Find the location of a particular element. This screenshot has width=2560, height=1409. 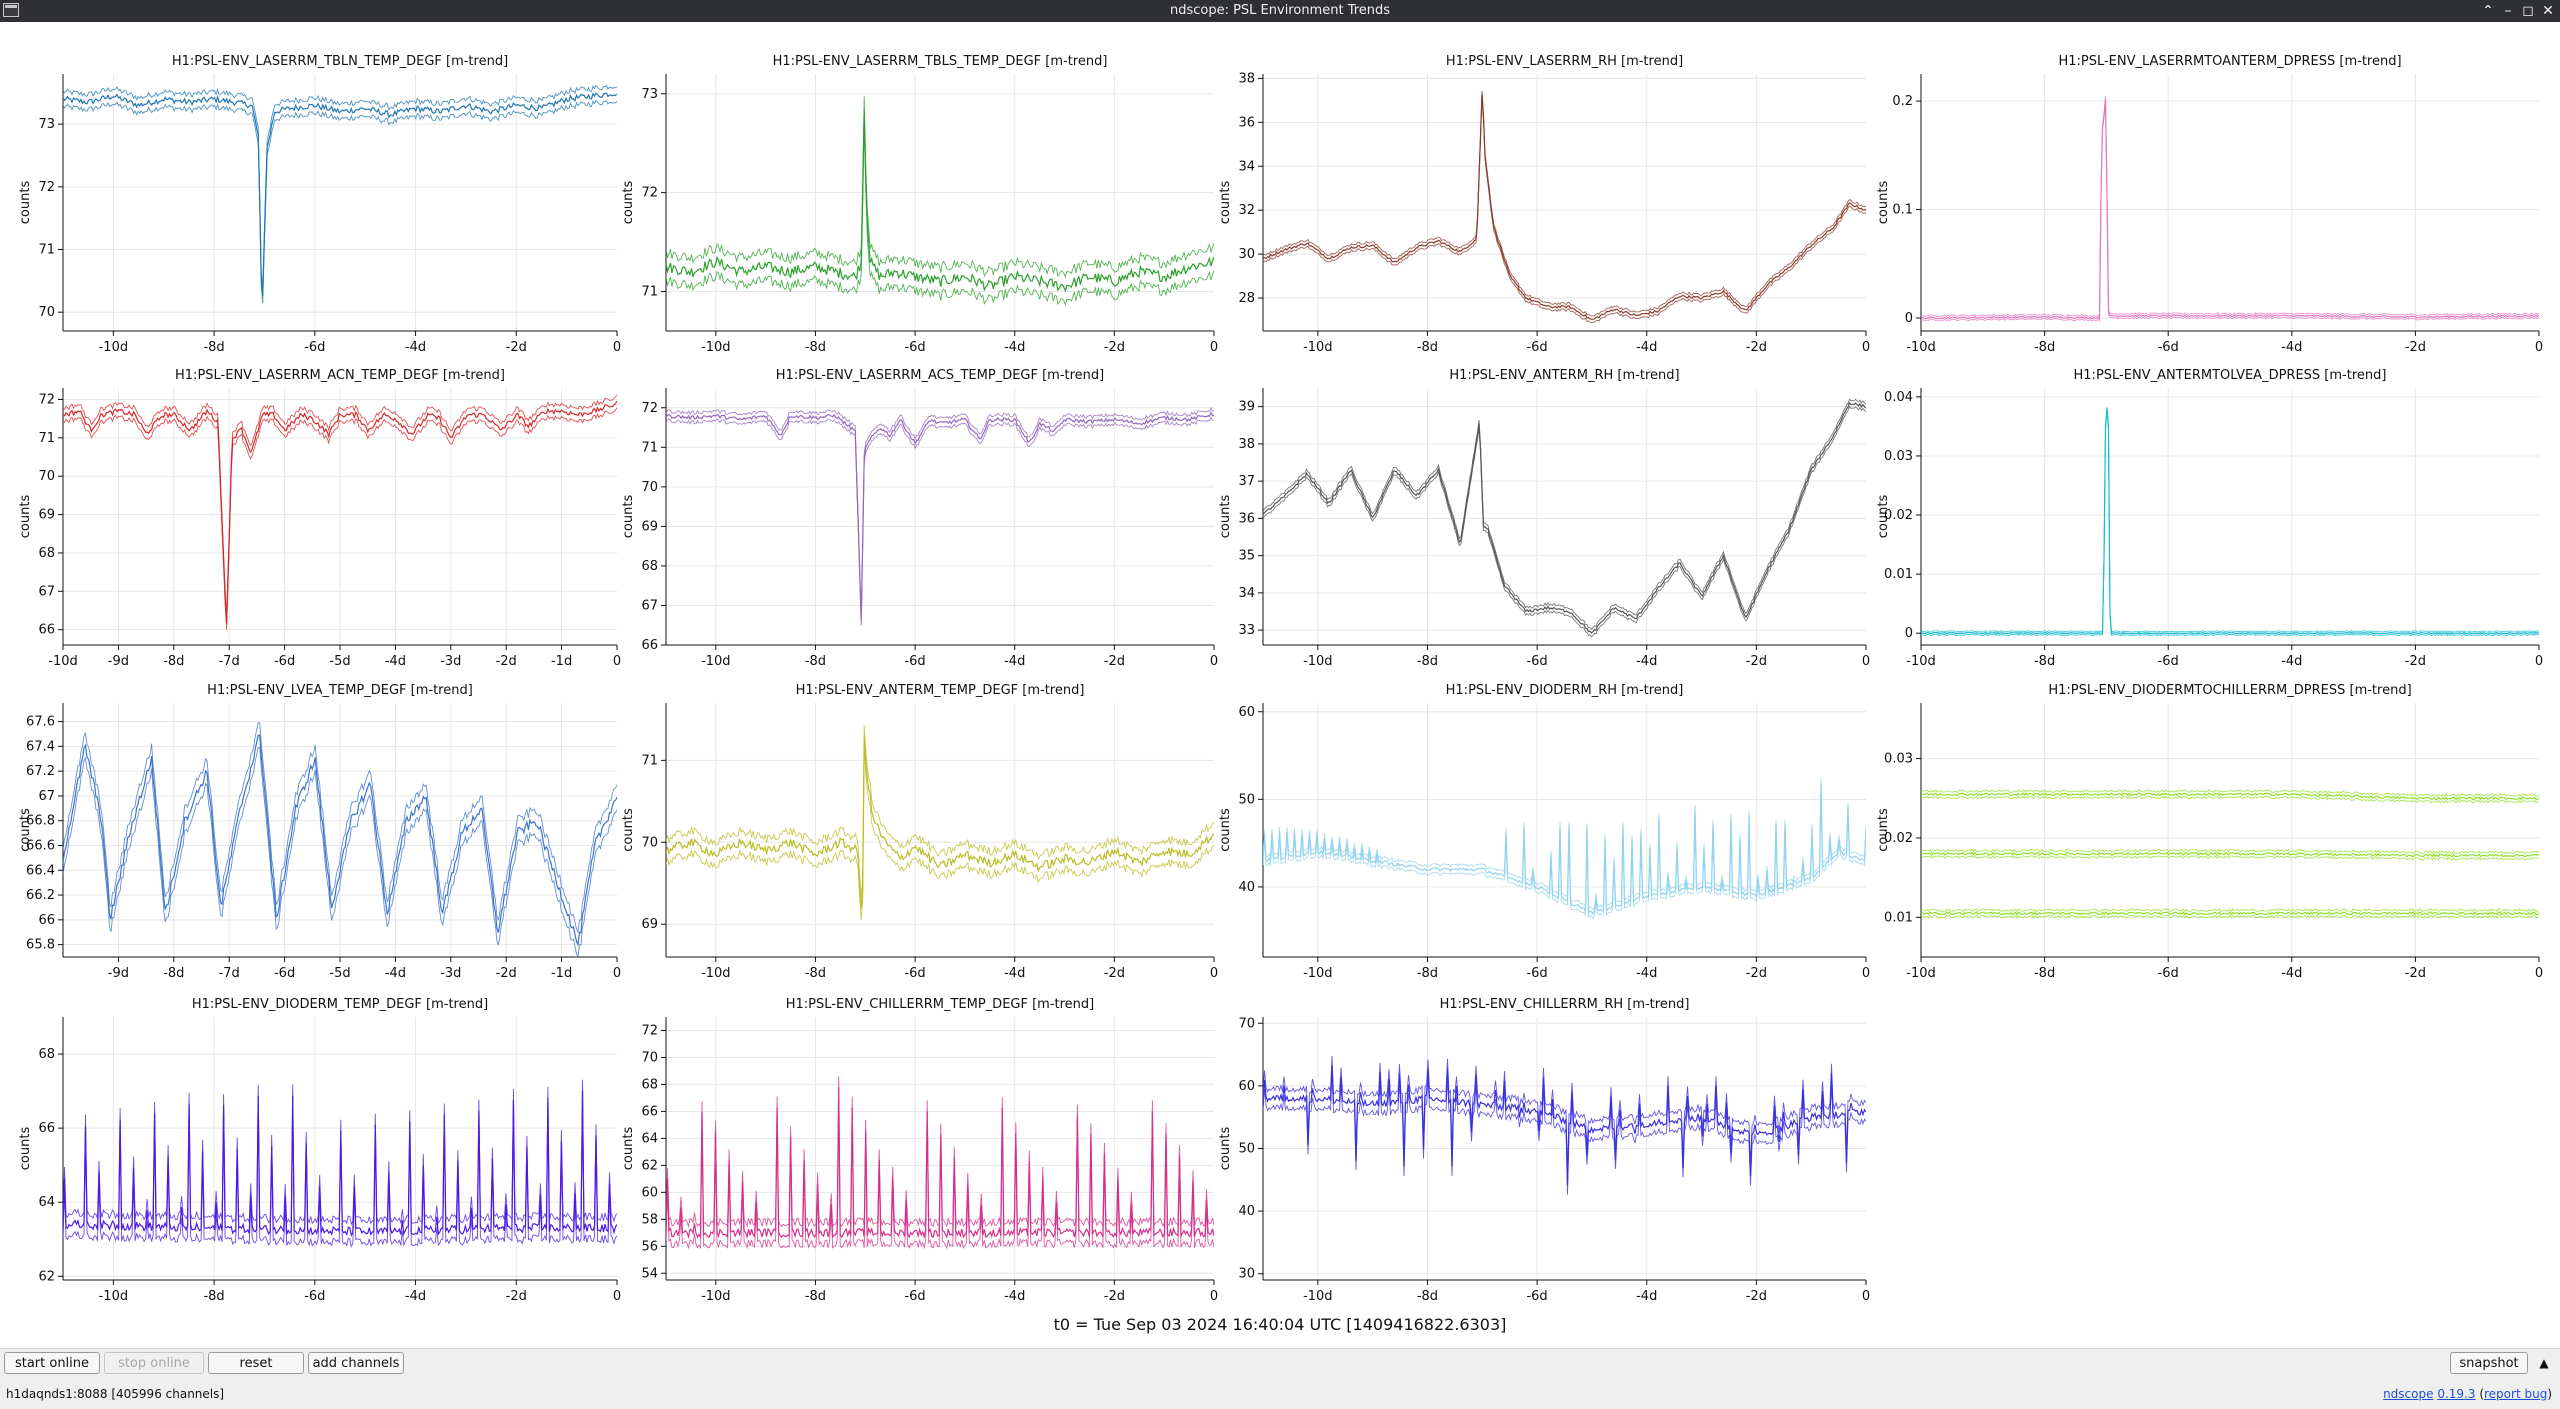

y-tick-label: 60 is located at coordinates (1246, 1086).